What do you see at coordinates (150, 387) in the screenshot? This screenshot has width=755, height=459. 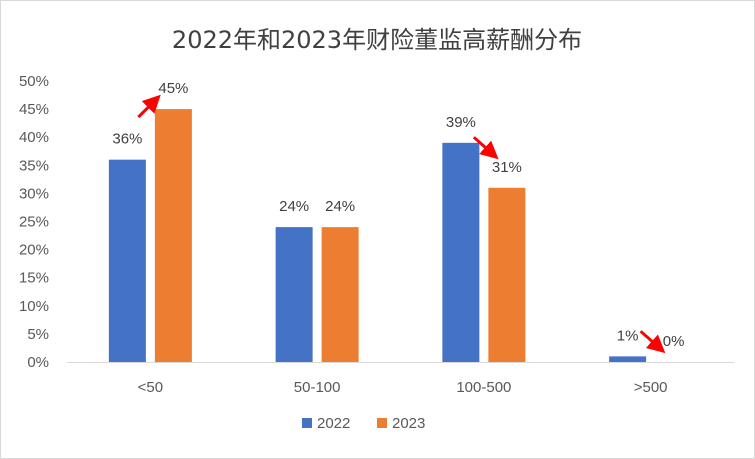 I see `x-category-label: <50` at bounding box center [150, 387].